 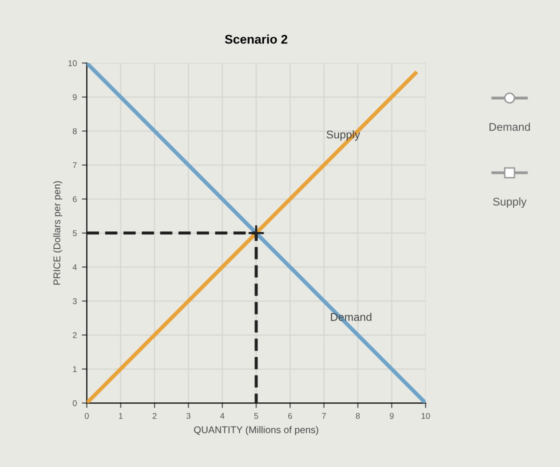 I want to click on x-tick-label: 3, so click(x=188, y=415).